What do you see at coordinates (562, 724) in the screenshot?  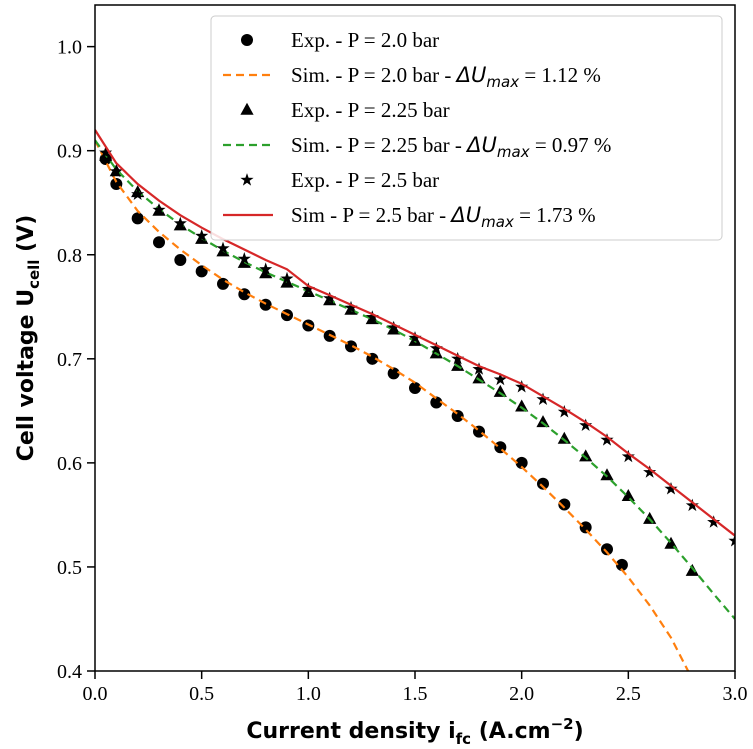 I see `x-label-sup: −2` at bounding box center [562, 724].